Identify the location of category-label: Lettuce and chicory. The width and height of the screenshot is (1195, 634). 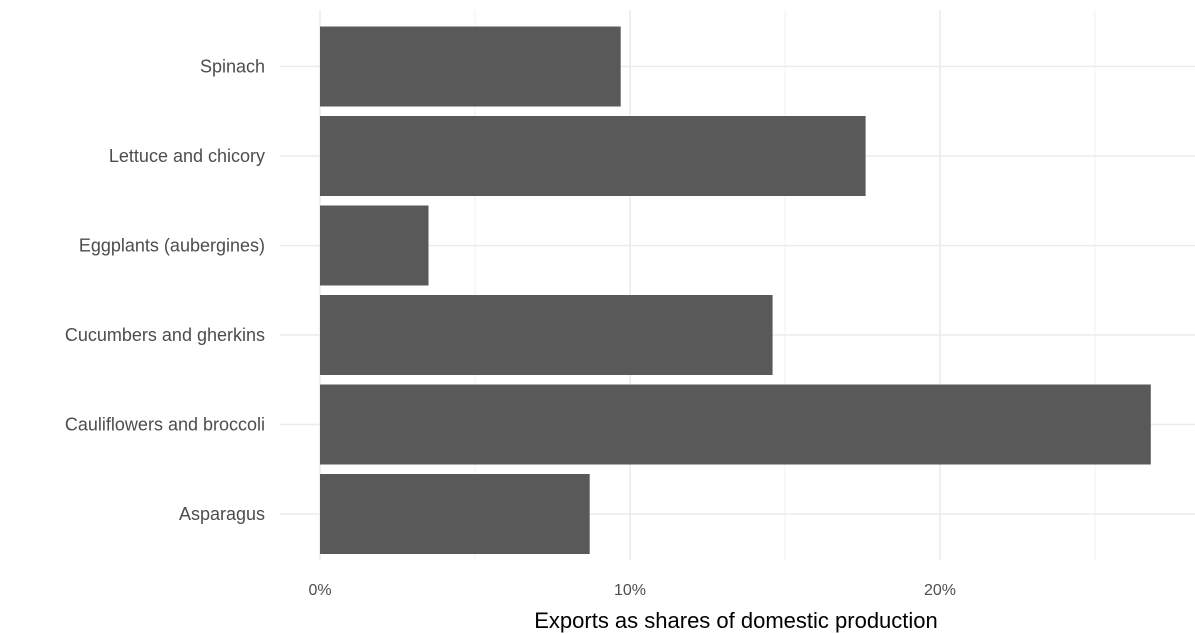
(187, 156).